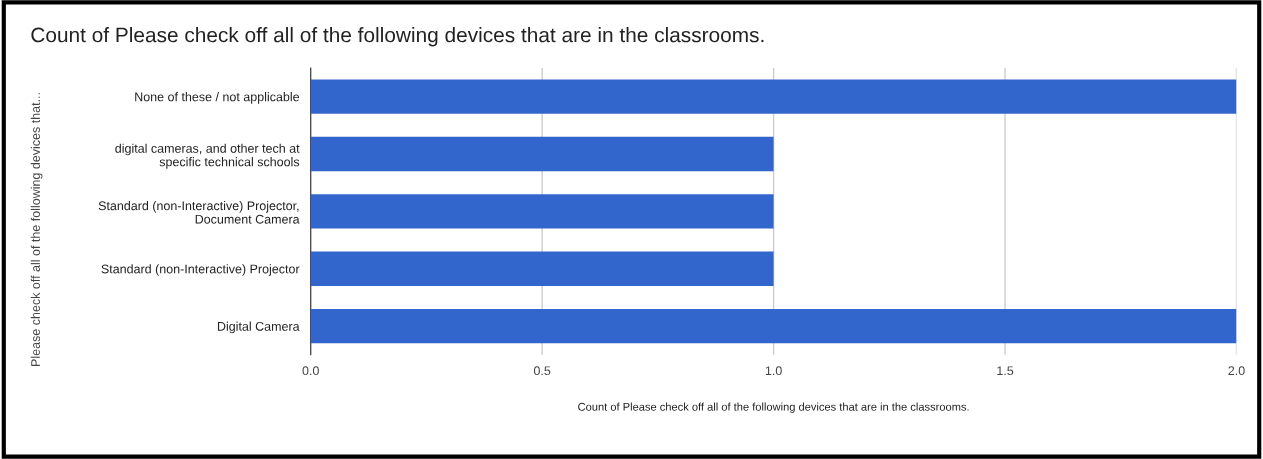 The width and height of the screenshot is (1263, 459). What do you see at coordinates (207, 156) in the screenshot?
I see `y-tick-label: digital cameras, and other tech at specific technical schools` at bounding box center [207, 156].